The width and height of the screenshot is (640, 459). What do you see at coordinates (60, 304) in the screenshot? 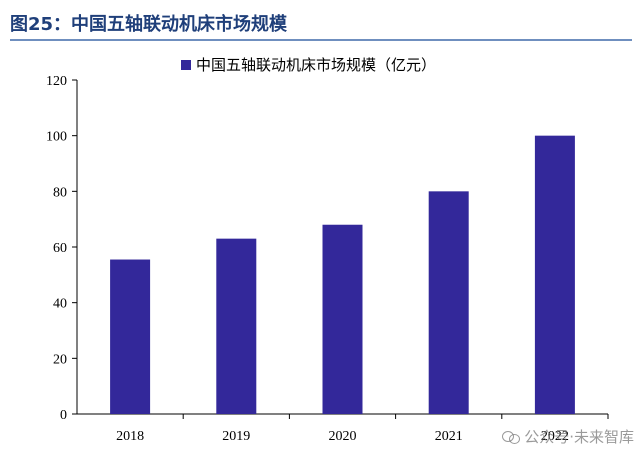
I see `y-tick-label: 40` at bounding box center [60, 304].